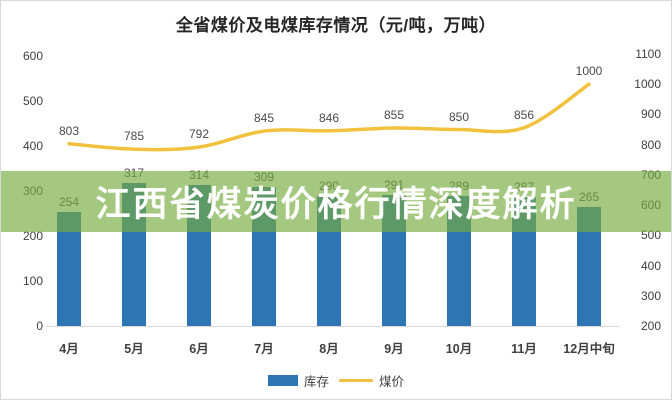 The height and width of the screenshot is (400, 672). Describe the element at coordinates (32, 146) in the screenshot. I see `left-axis-tick: 400` at that location.